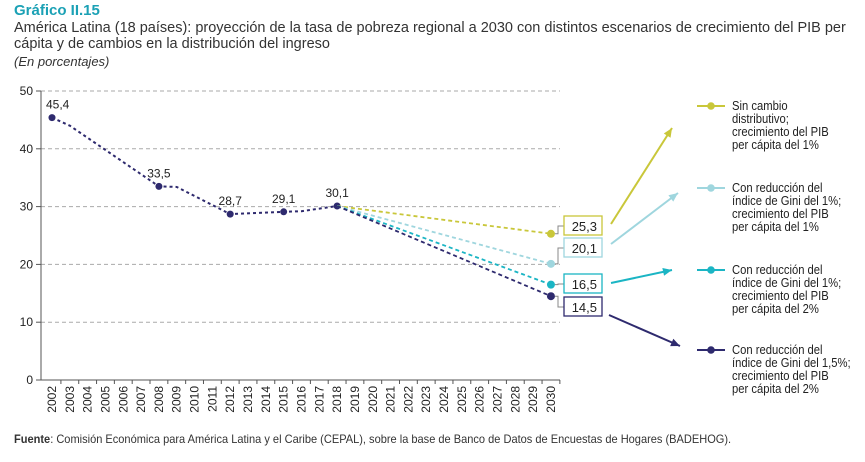  Describe the element at coordinates (284, 399) in the screenshot. I see `x-tick-label: 2015` at that location.